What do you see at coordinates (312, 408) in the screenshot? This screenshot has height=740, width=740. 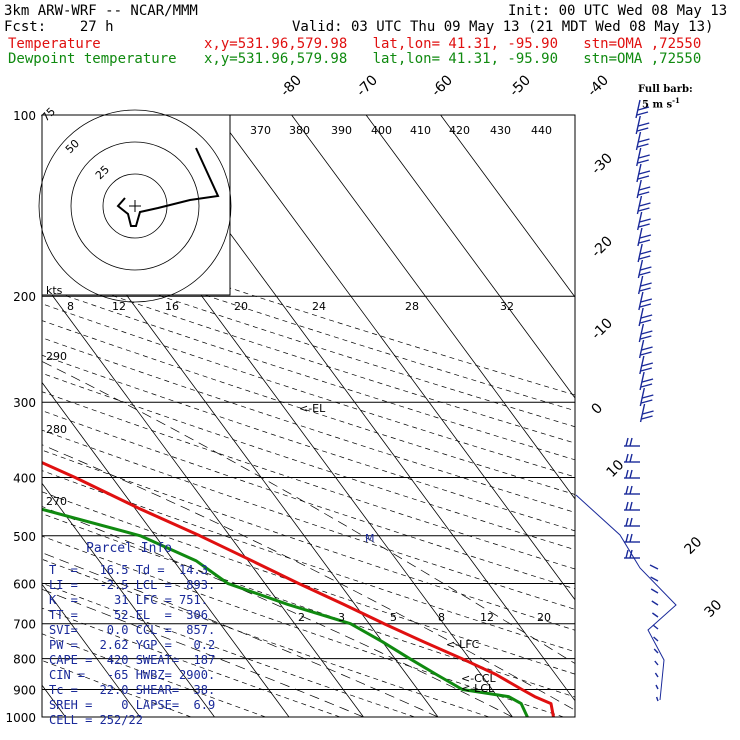 I see `el-marker: <-EL` at bounding box center [312, 408].